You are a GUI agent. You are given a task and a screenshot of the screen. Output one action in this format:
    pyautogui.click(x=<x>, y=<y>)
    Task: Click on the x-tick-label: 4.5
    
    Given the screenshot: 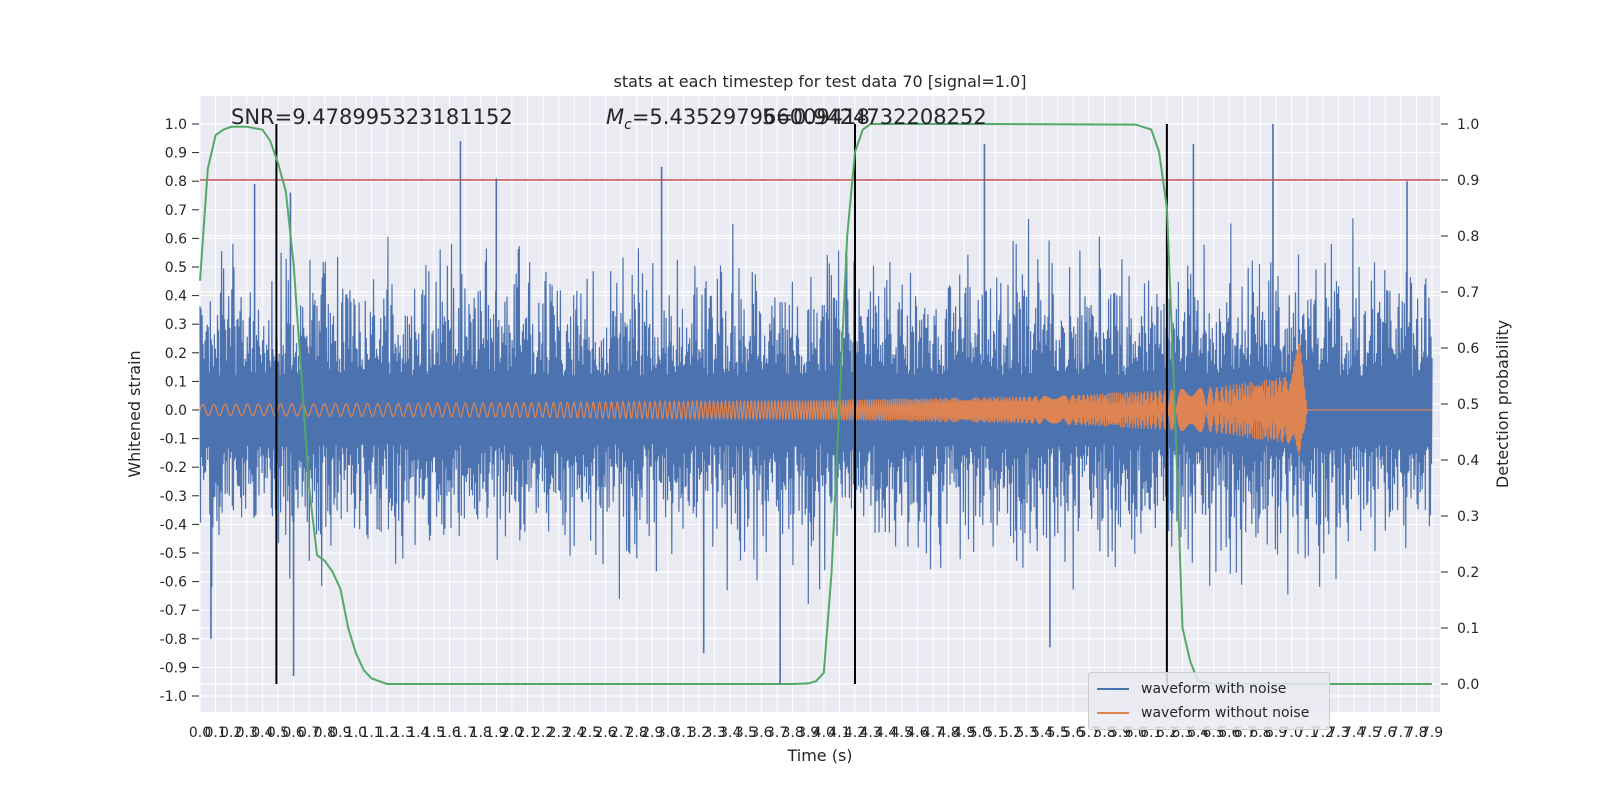 What is the action you would take?
    pyautogui.click(x=902, y=733)
    